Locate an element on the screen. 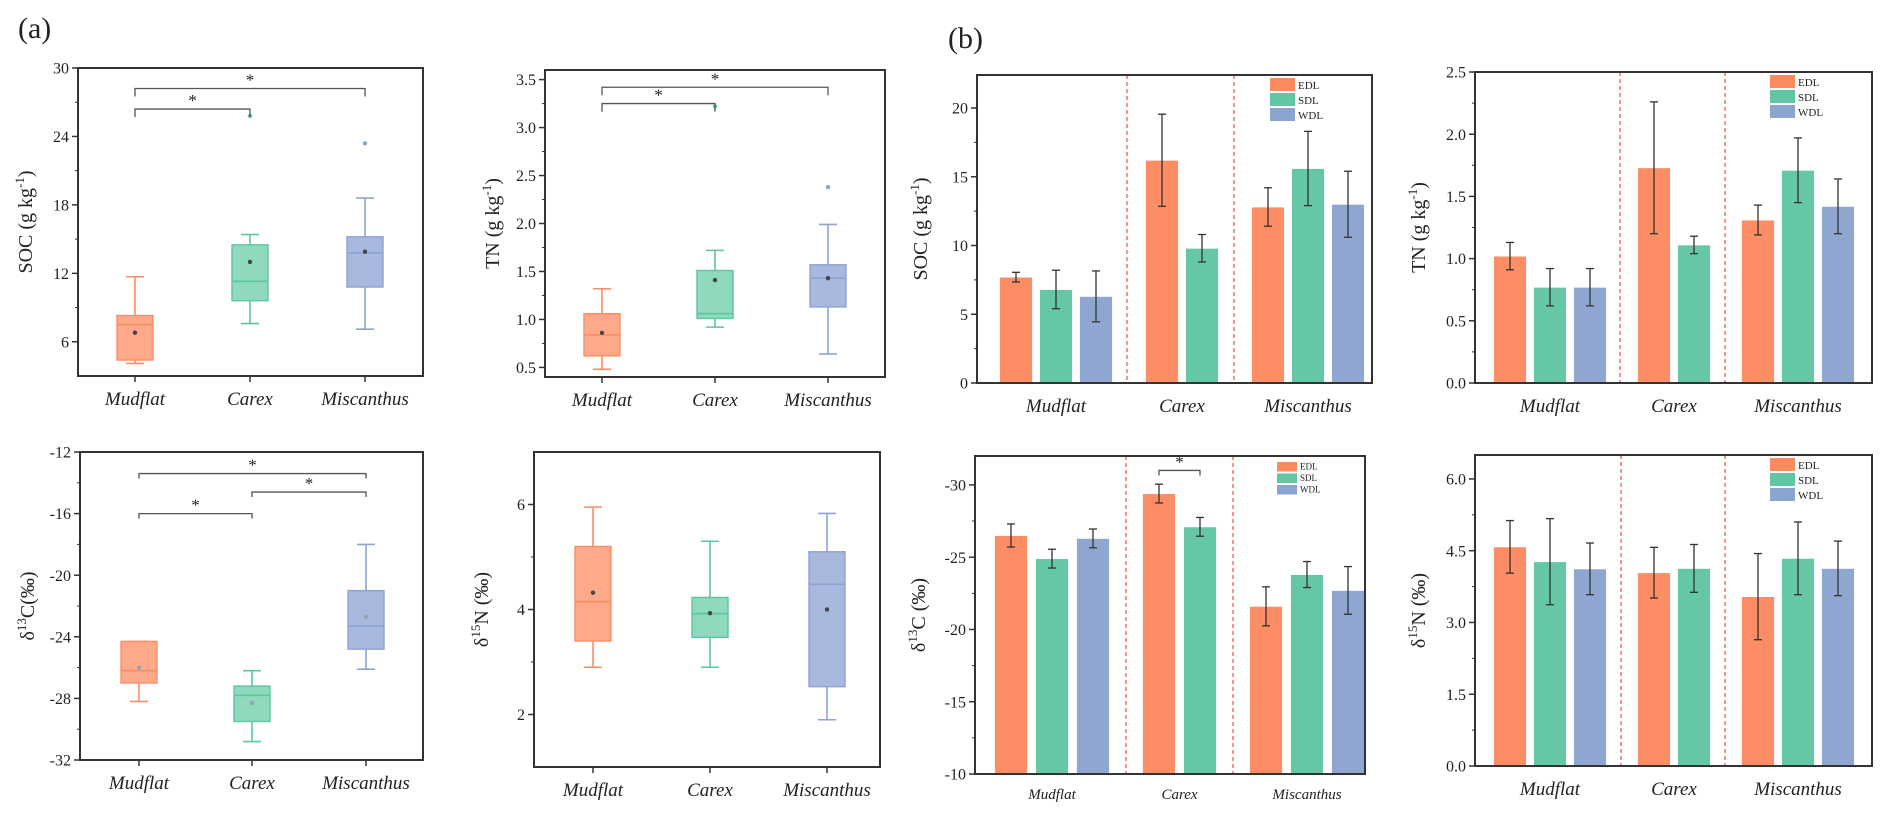 Image resolution: width=1892 pixels, height=818 pixels. panel-b-label: (b) is located at coordinates (965, 38).